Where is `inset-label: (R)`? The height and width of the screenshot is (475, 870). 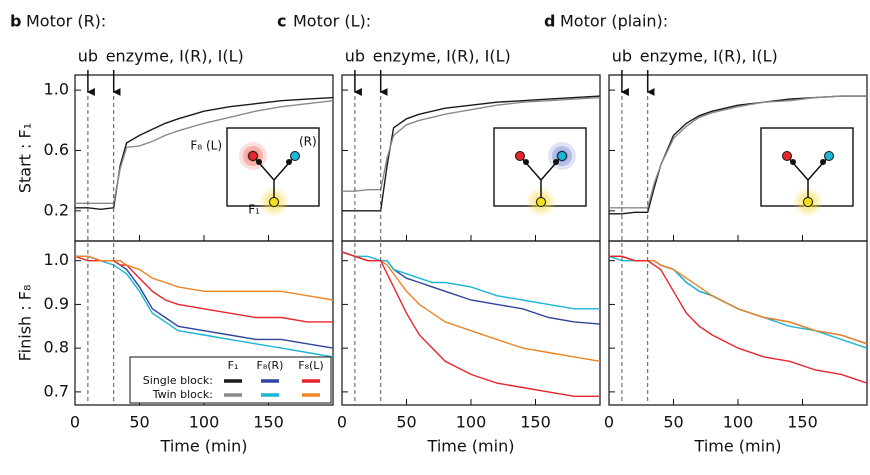
inset-label: (R) is located at coordinates (308, 142).